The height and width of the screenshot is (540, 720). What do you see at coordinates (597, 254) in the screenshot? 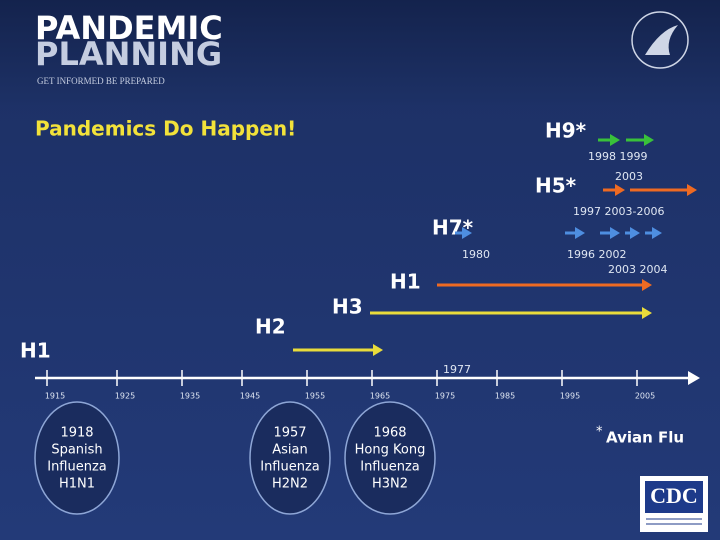
I see `year-label: 1996 2002` at bounding box center [597, 254].